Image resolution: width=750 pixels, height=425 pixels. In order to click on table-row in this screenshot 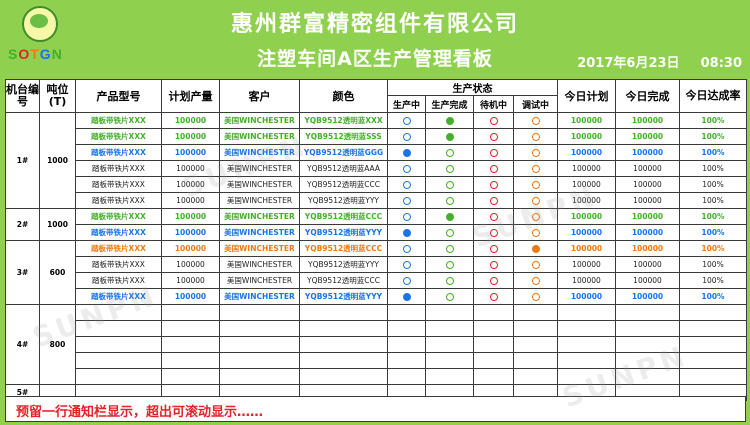, I will do `click(376, 360)`.